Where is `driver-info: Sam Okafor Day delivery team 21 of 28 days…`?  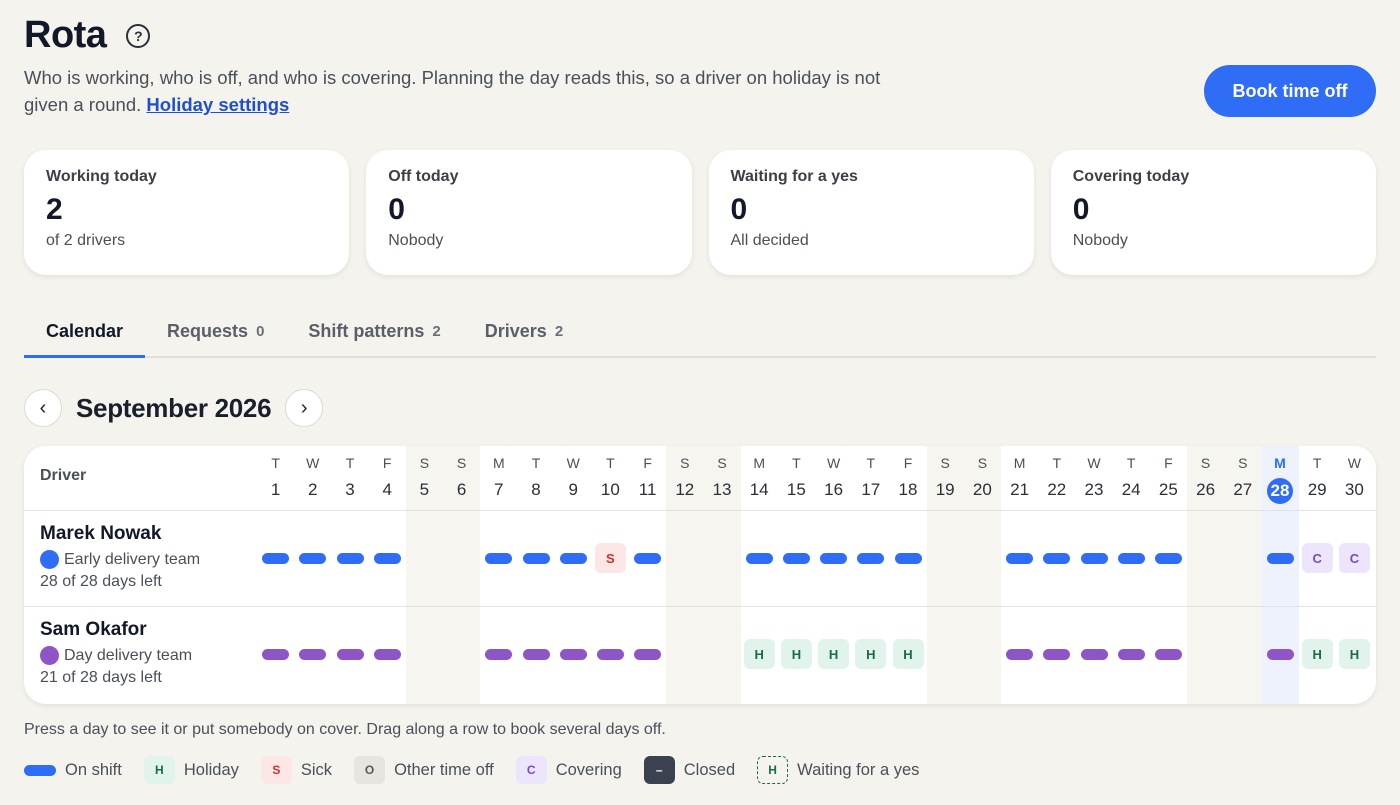
driver-info: Sam Okafor Day delivery team 21 of 28 days… is located at coordinates (116, 653).